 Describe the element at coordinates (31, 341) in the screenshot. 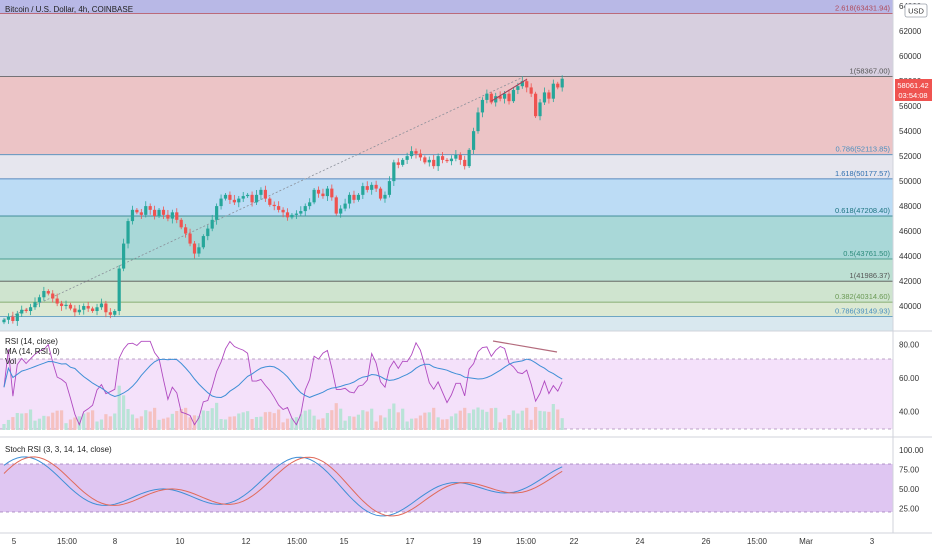

I see `rsi-legend: RSI (14, close)` at that location.